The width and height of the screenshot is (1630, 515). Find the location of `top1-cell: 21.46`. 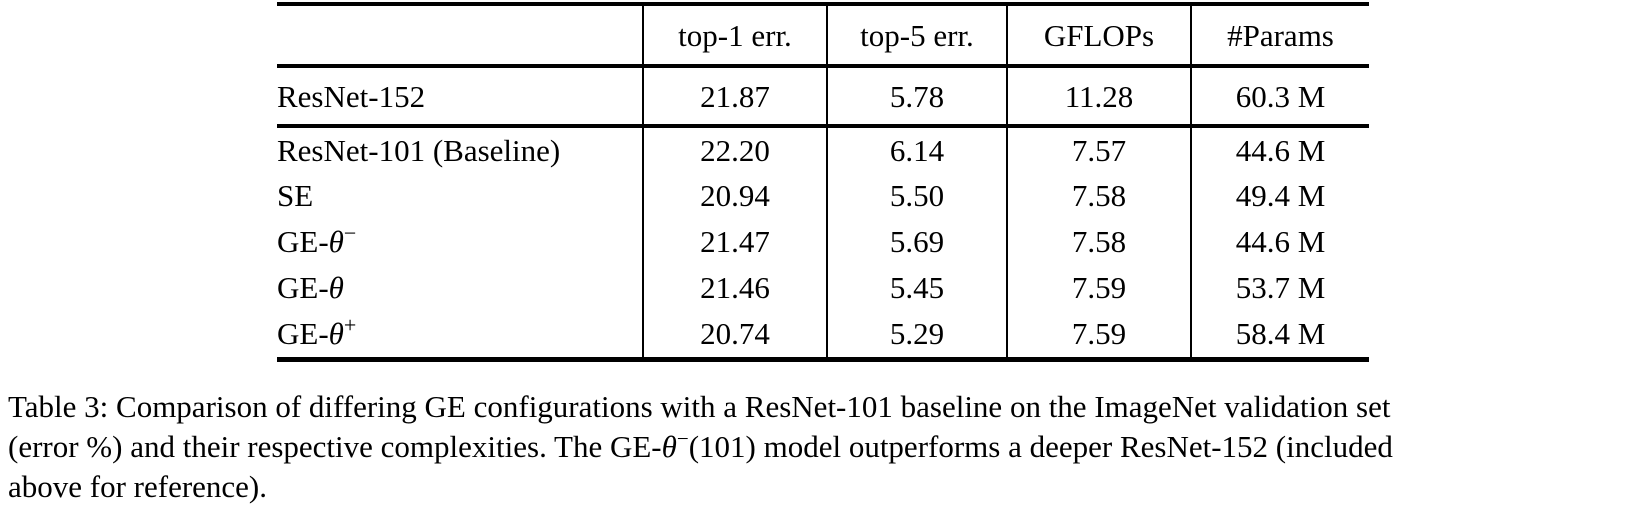

top1-cell: 21.46 is located at coordinates (734, 287).